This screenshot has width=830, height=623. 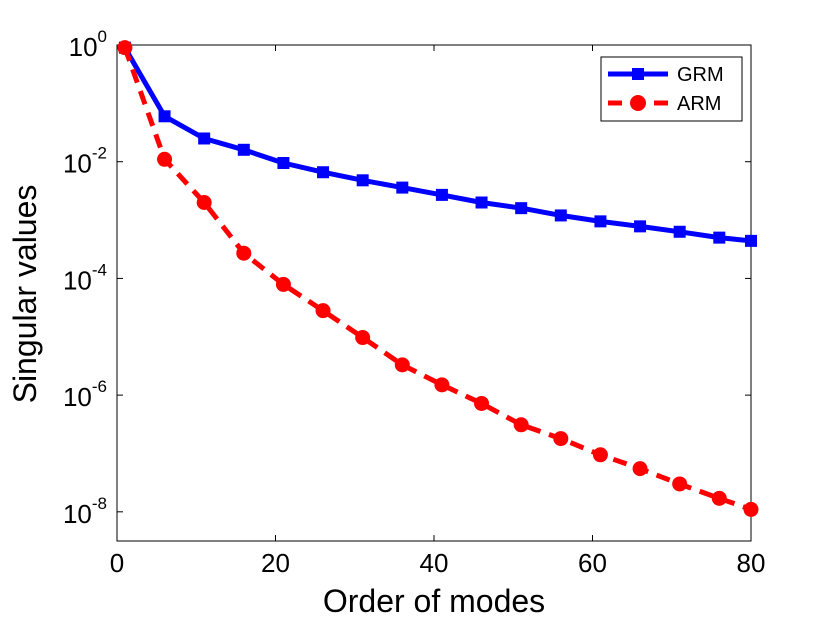 I want to click on legend-label-arm: ARM, so click(x=699, y=104).